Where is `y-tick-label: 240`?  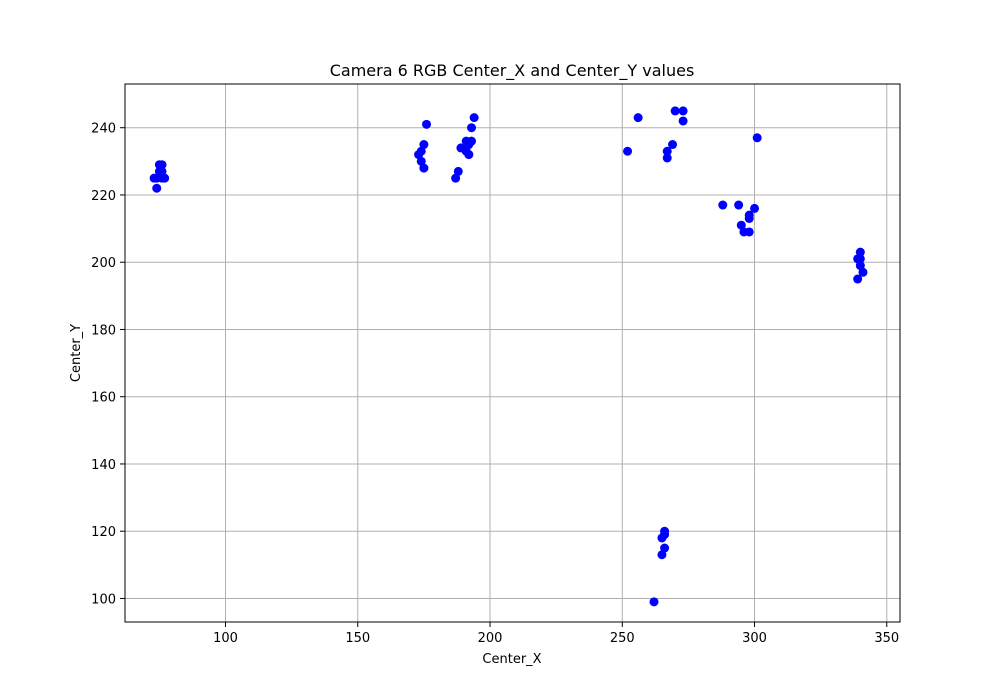 y-tick-label: 240 is located at coordinates (103, 129).